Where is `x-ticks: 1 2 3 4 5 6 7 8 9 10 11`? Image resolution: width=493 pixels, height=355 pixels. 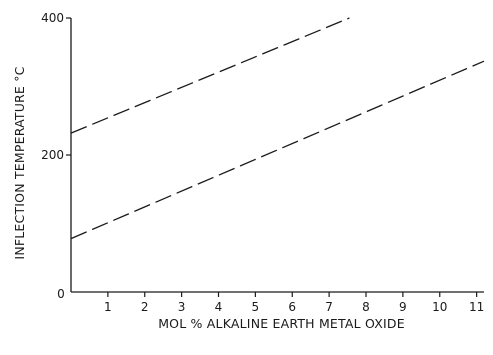
x-ticks: 1 2 3 4 5 6 7 8 9 10 11 is located at coordinates (294, 303).